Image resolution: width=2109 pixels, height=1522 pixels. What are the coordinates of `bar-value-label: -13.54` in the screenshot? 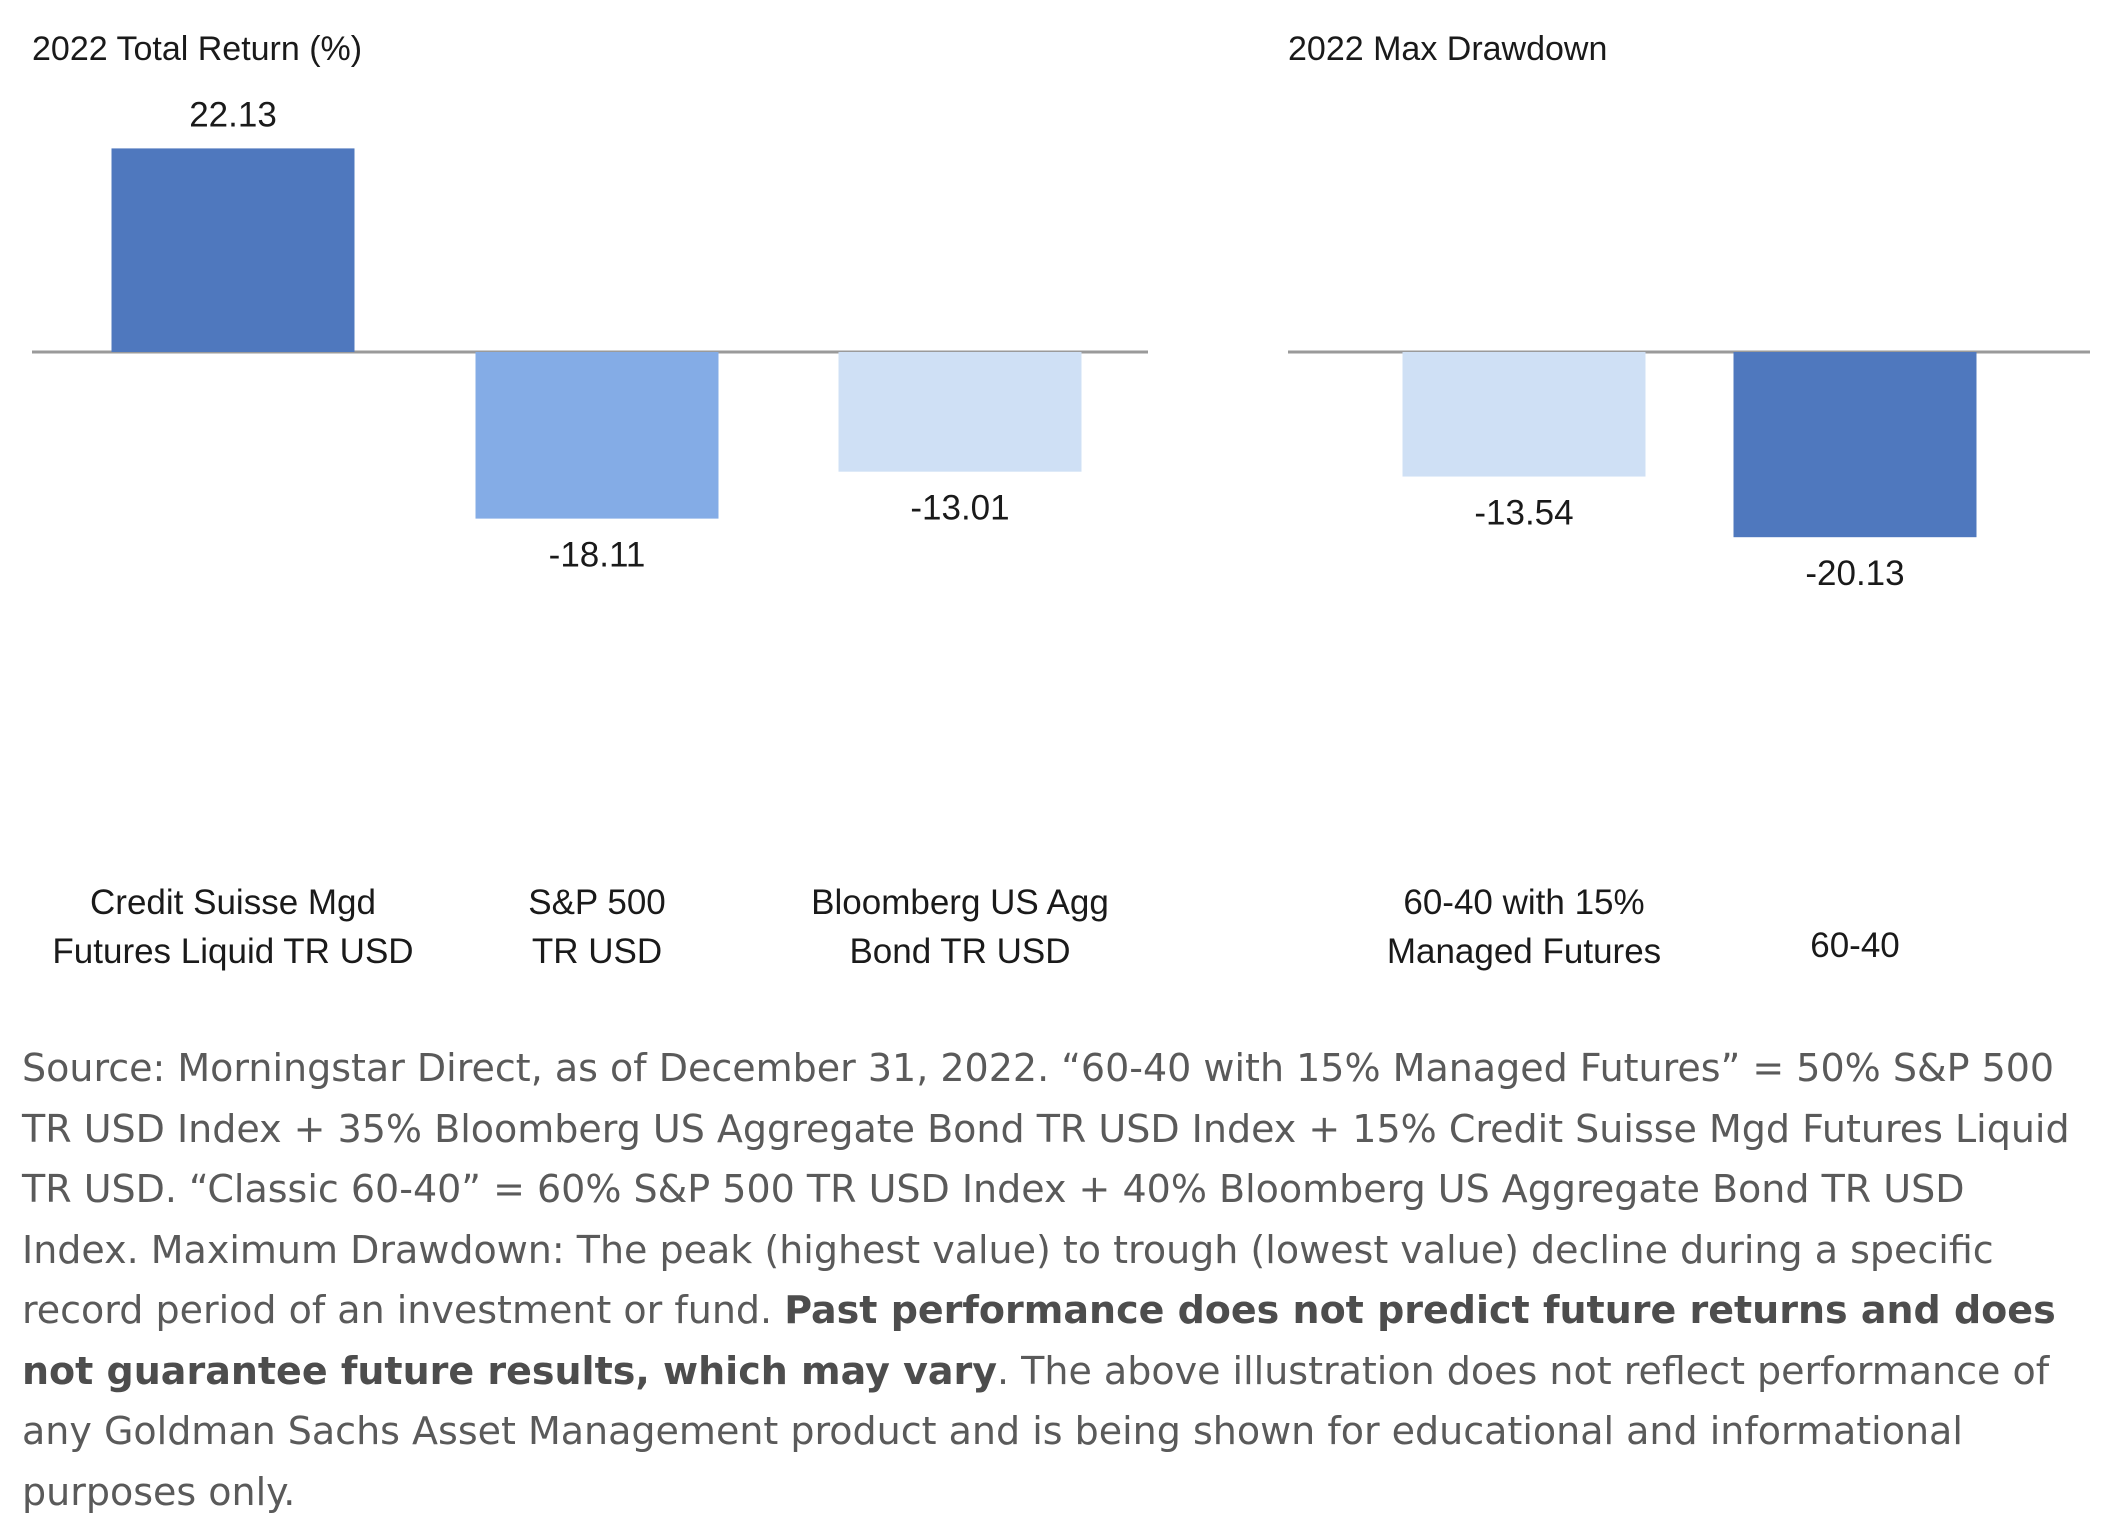 It's located at (1523, 513).